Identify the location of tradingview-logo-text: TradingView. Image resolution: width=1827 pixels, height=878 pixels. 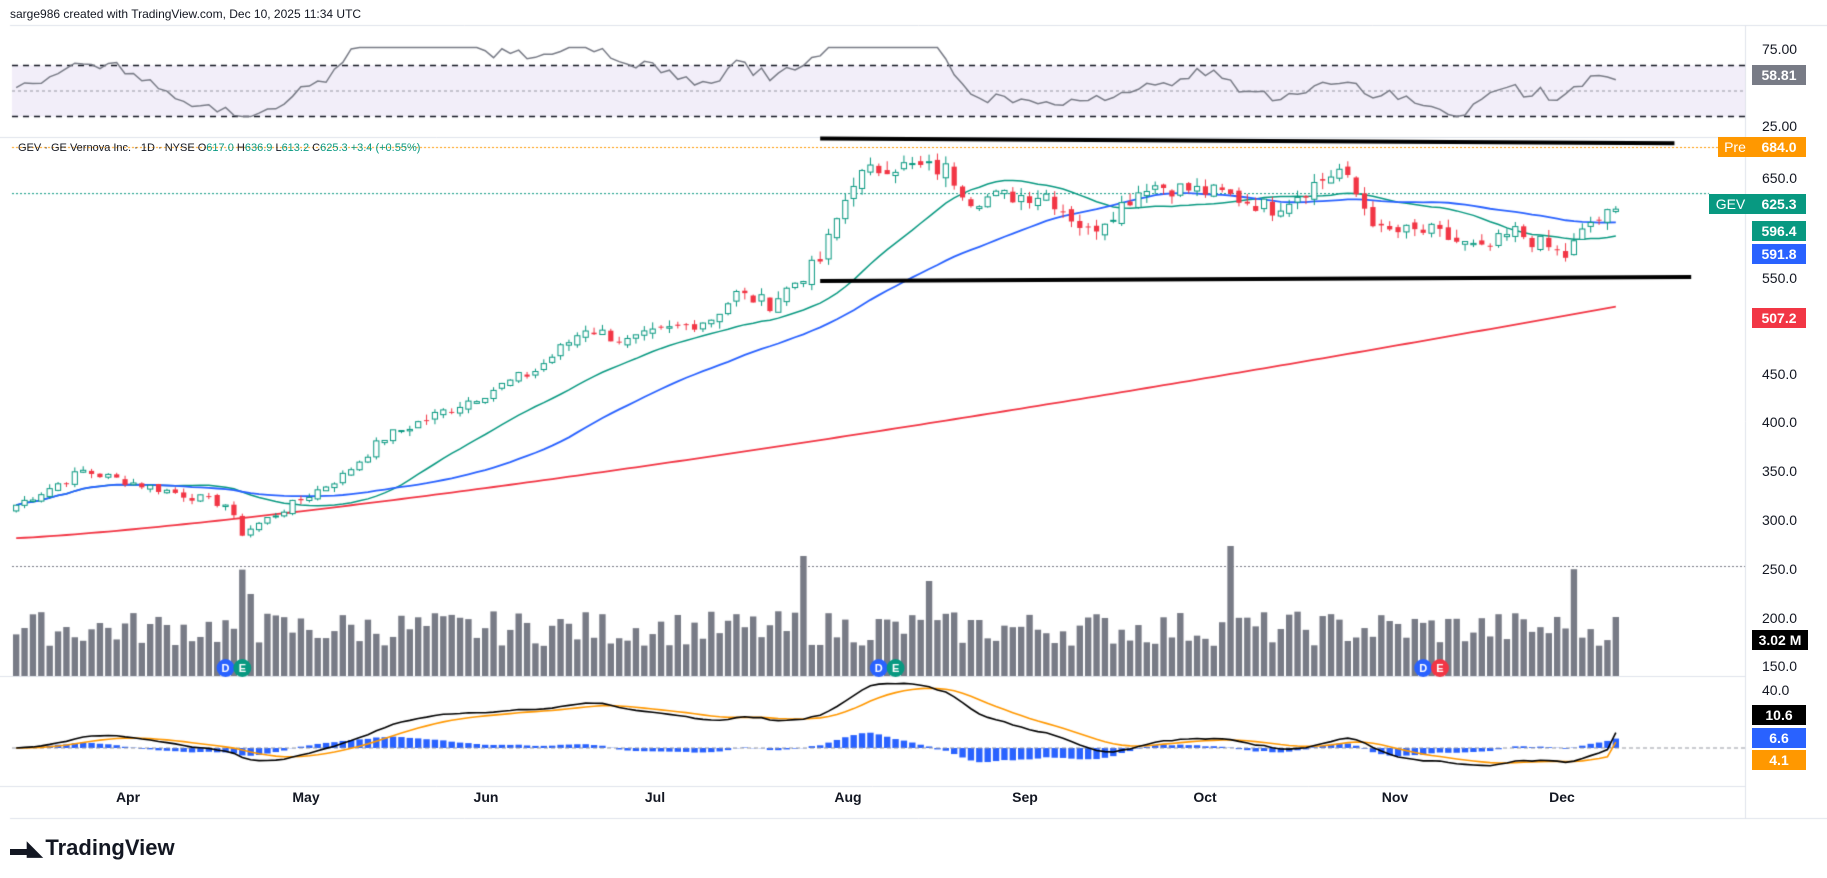
(110, 847).